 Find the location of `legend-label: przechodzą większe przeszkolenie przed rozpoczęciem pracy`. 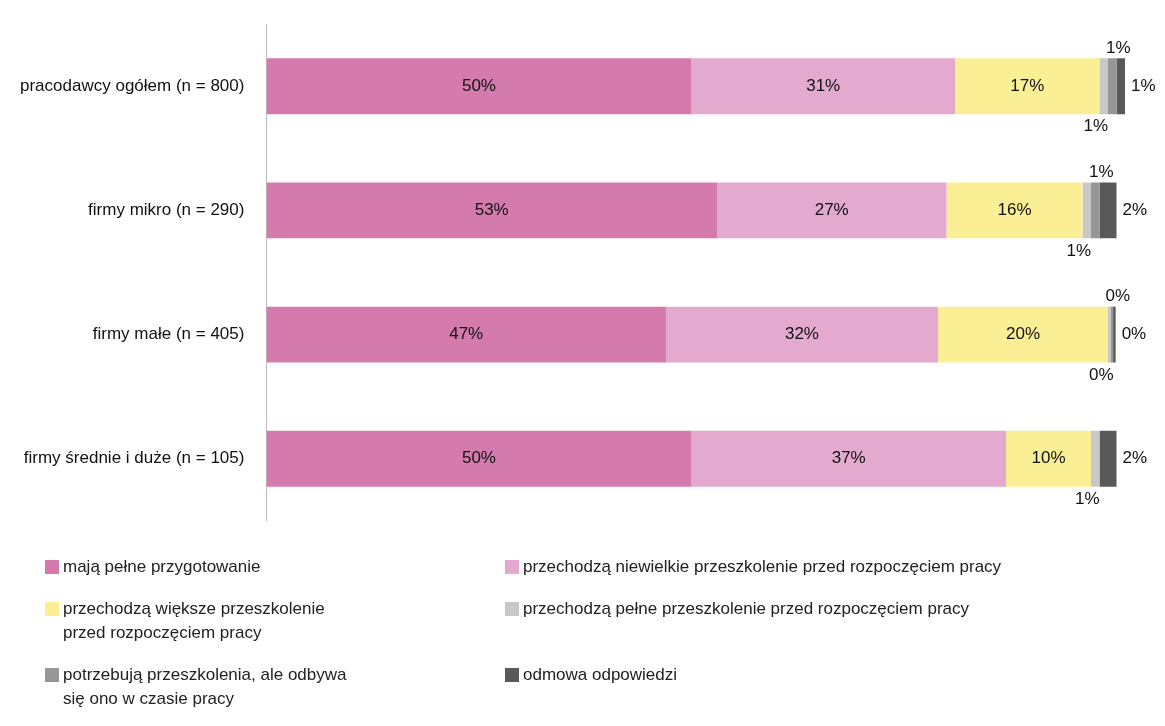

legend-label: przechodzą większe przeszkolenie przed rozpoczęciem pracy is located at coordinates (194, 621).